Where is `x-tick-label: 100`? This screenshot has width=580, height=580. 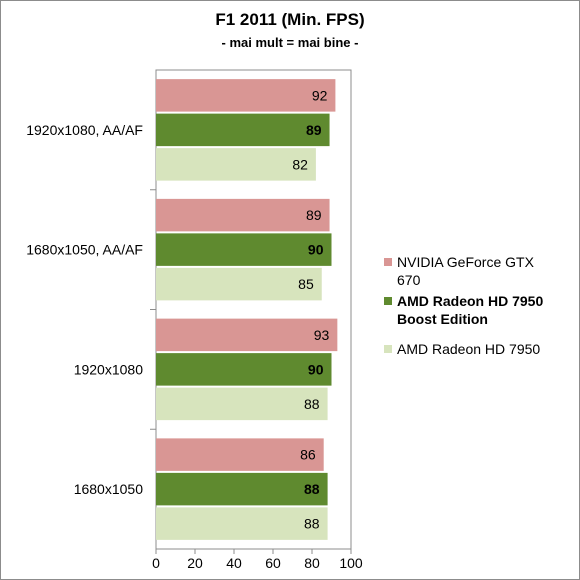
x-tick-label: 100 is located at coordinates (351, 563).